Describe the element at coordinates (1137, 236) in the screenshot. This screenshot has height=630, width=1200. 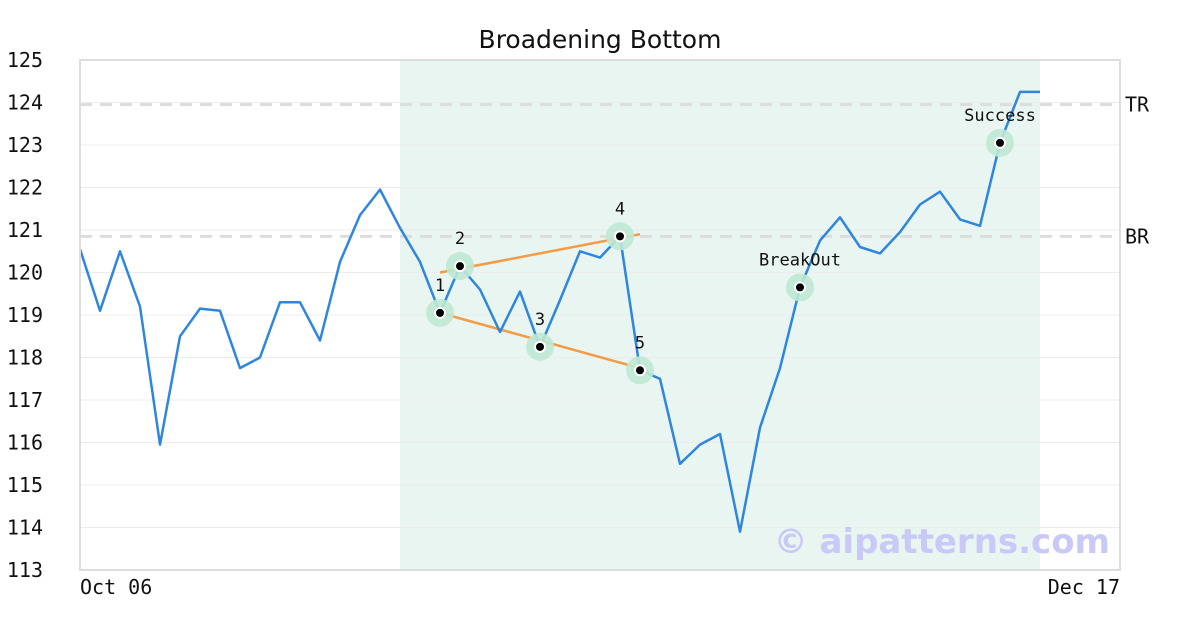
I see `reference-label-br: BR` at that location.